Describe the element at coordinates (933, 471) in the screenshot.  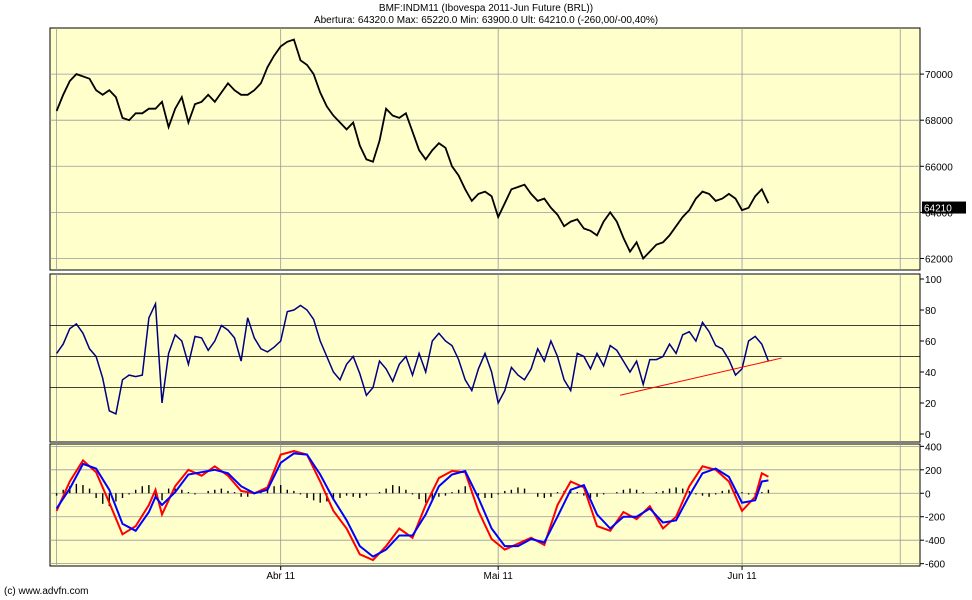
I see `macd-tick-label: 200` at that location.